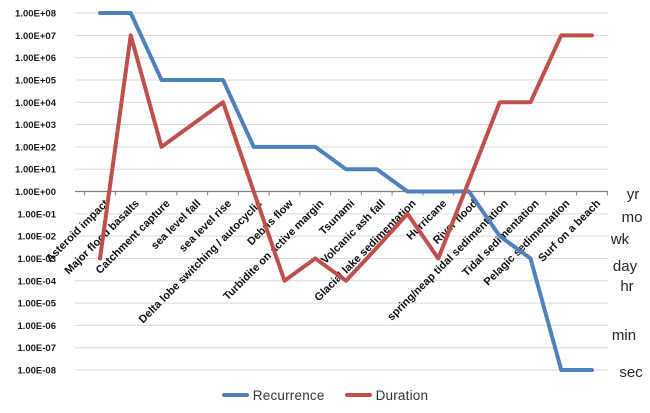 Image resolution: width=650 pixels, height=413 pixels. I want to click on y-axis-tick-label: 1.00E-05, so click(36, 304).